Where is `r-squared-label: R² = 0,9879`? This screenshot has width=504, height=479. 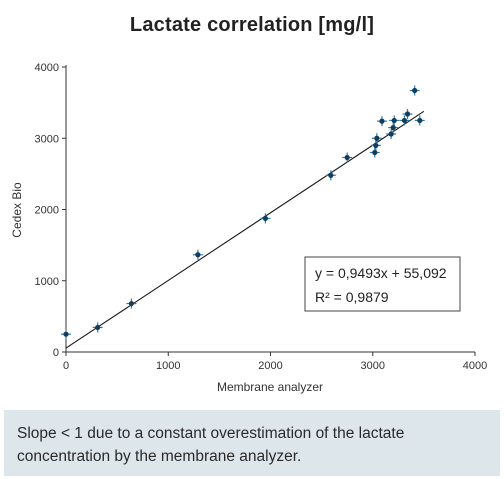 r-squared-label: R² = 0,9879 is located at coordinates (352, 297).